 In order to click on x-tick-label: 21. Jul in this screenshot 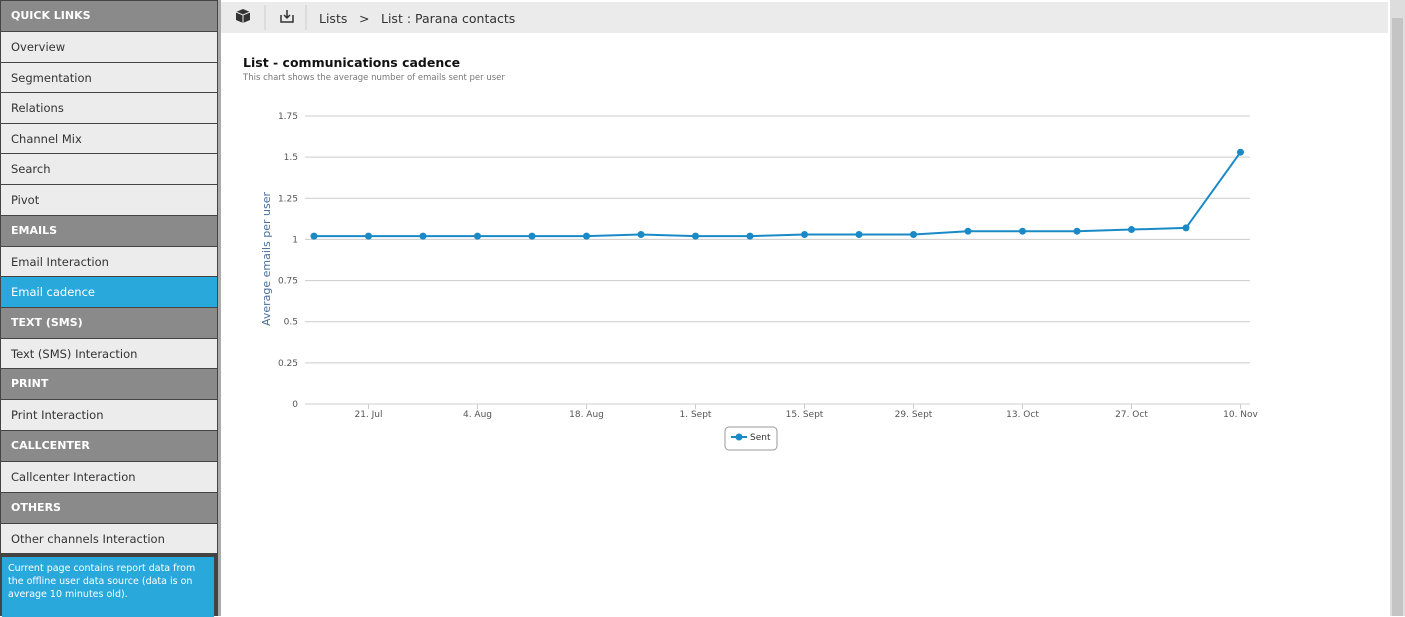, I will do `click(368, 415)`.